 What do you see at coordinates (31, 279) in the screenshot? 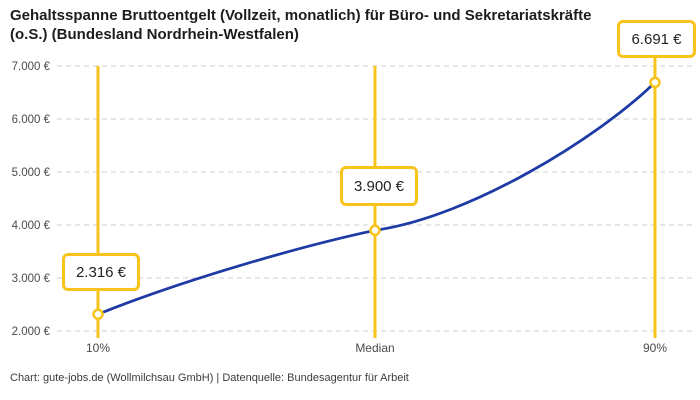
I see `y-axis-tick-label: 3.000 €` at bounding box center [31, 279].